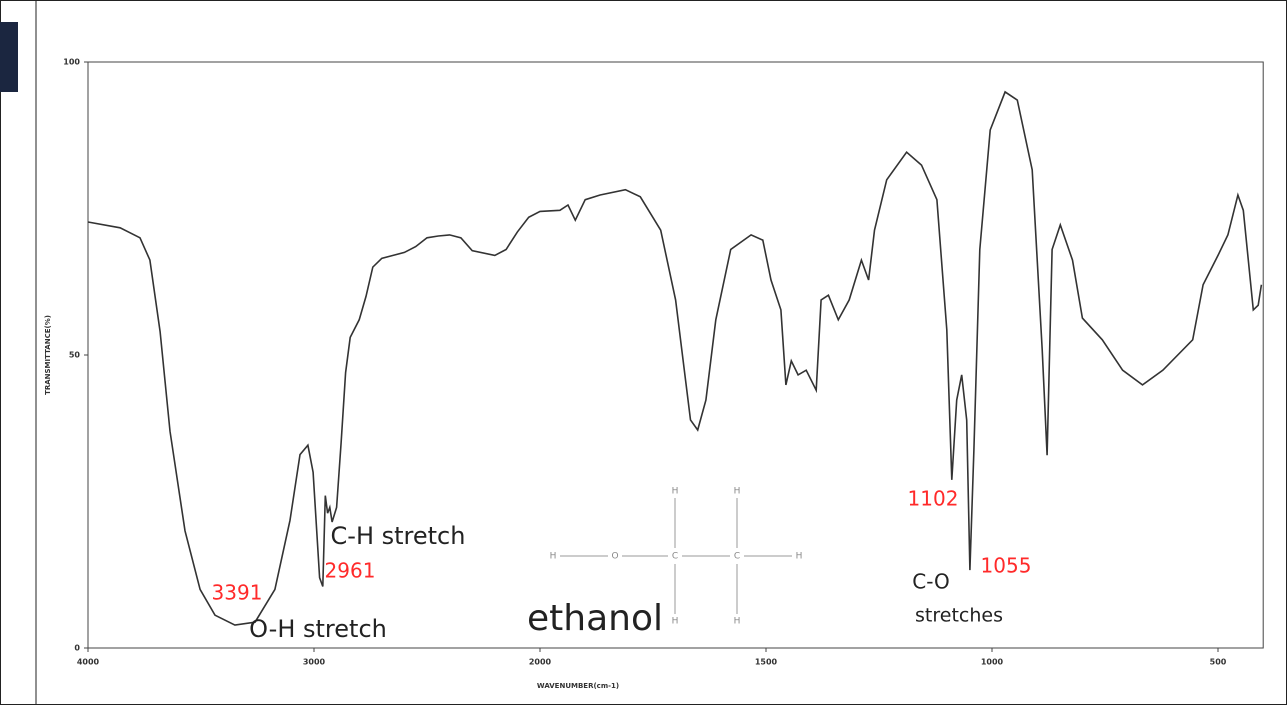 The image size is (1287, 705). What do you see at coordinates (766, 662) in the screenshot?
I see `x-tick-label: 1500` at bounding box center [766, 662].